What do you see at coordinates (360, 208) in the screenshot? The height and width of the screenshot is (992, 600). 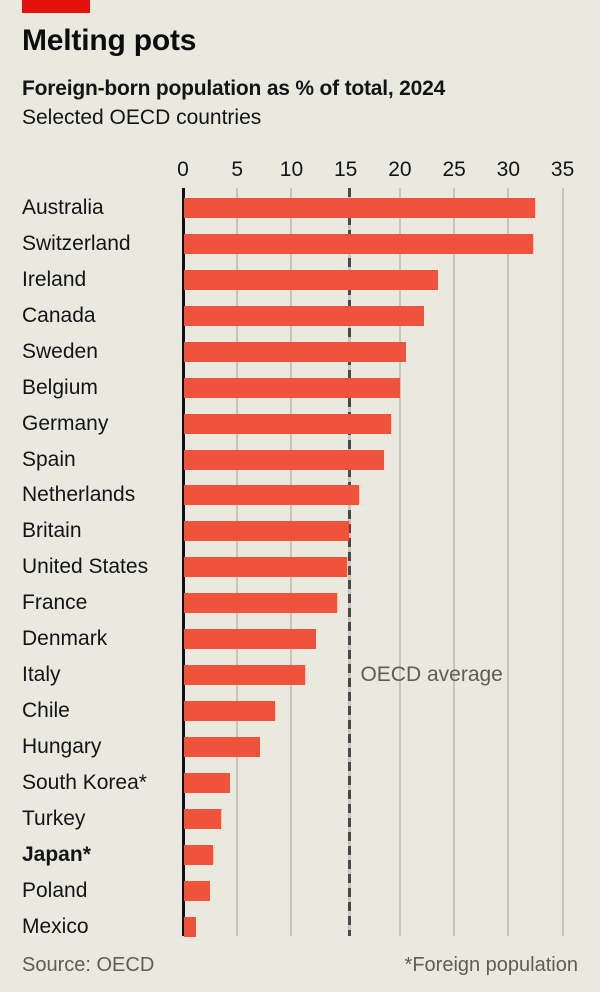 I see `bar-australia` at bounding box center [360, 208].